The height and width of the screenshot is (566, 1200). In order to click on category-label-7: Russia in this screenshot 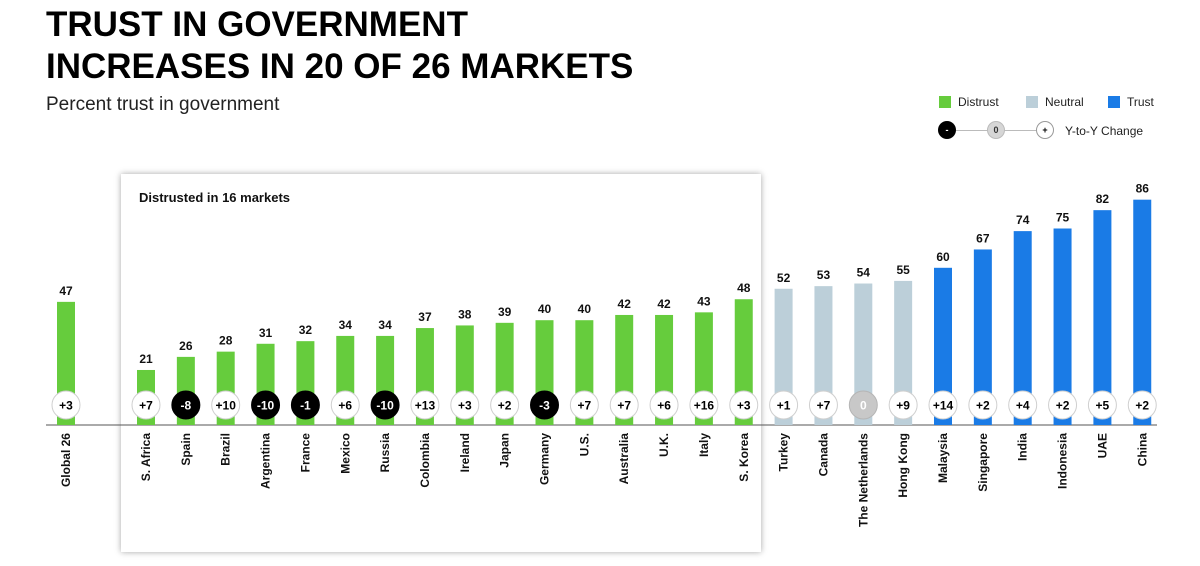, I will do `click(385, 453)`.